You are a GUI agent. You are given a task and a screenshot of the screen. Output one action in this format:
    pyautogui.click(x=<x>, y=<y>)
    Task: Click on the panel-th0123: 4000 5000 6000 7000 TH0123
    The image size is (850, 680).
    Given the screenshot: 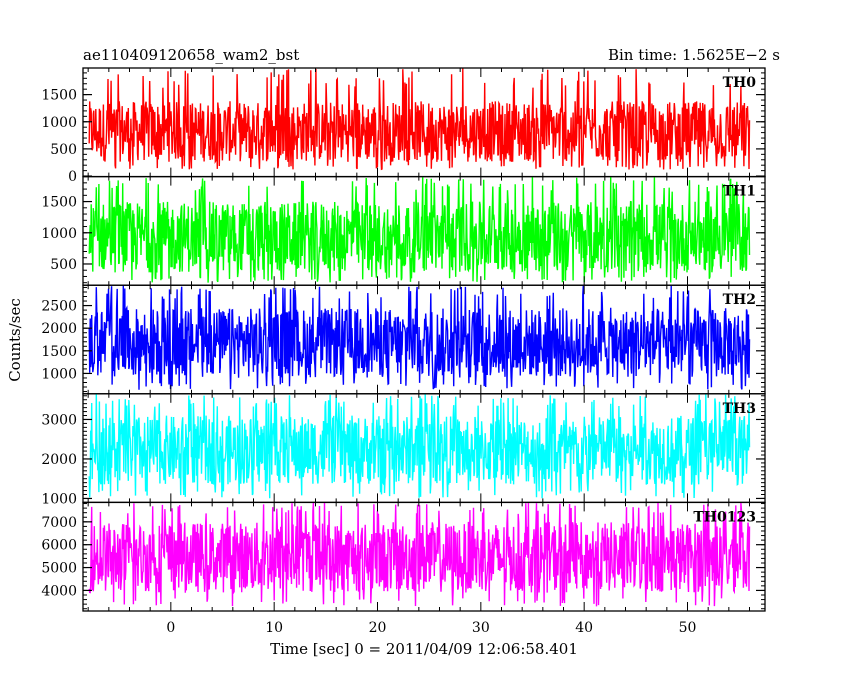 What is the action you would take?
    pyautogui.click(x=403, y=556)
    